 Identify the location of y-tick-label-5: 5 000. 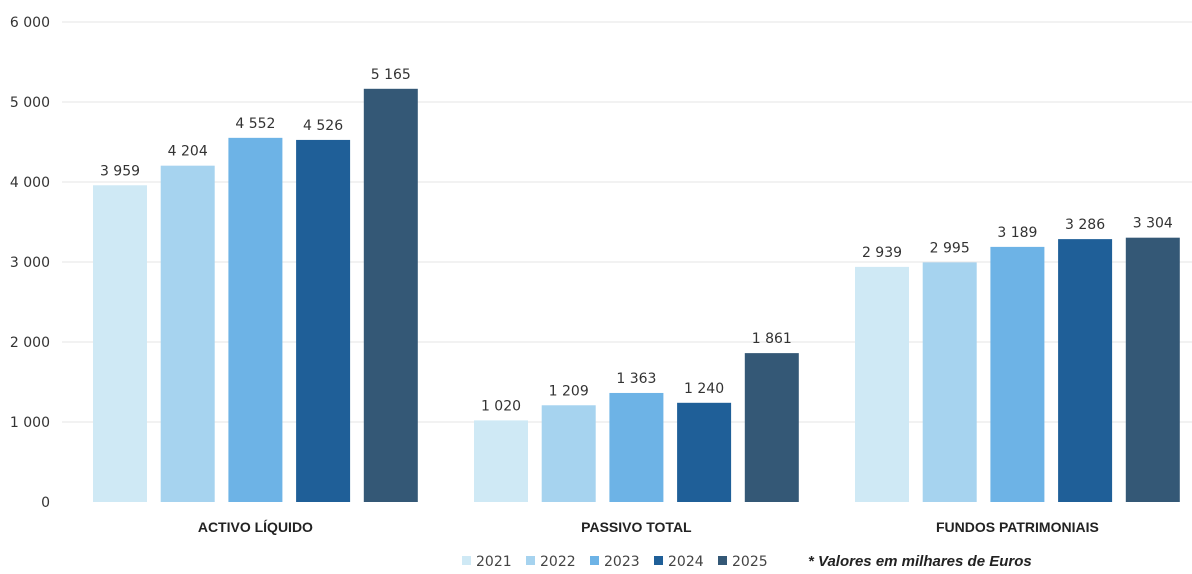
(30, 103).